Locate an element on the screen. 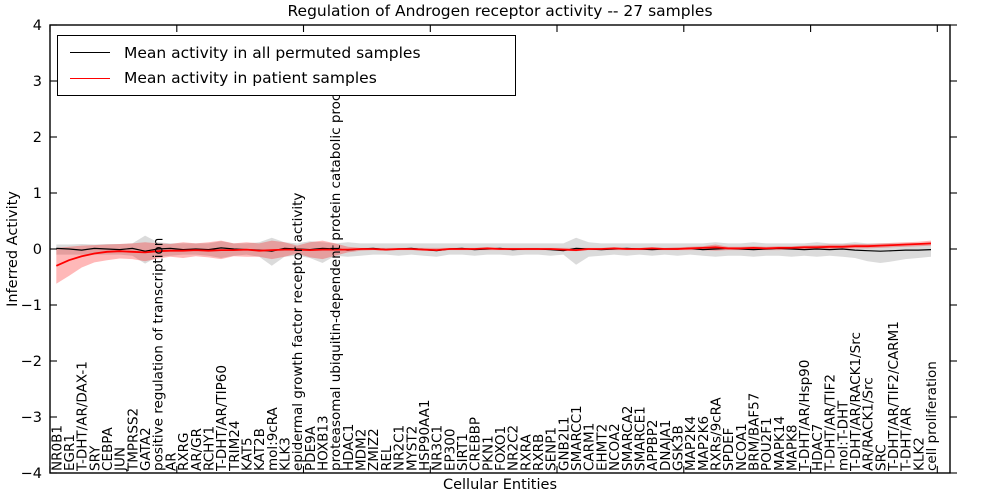  x-tick-label: mol:T-DHT is located at coordinates (843, 435).